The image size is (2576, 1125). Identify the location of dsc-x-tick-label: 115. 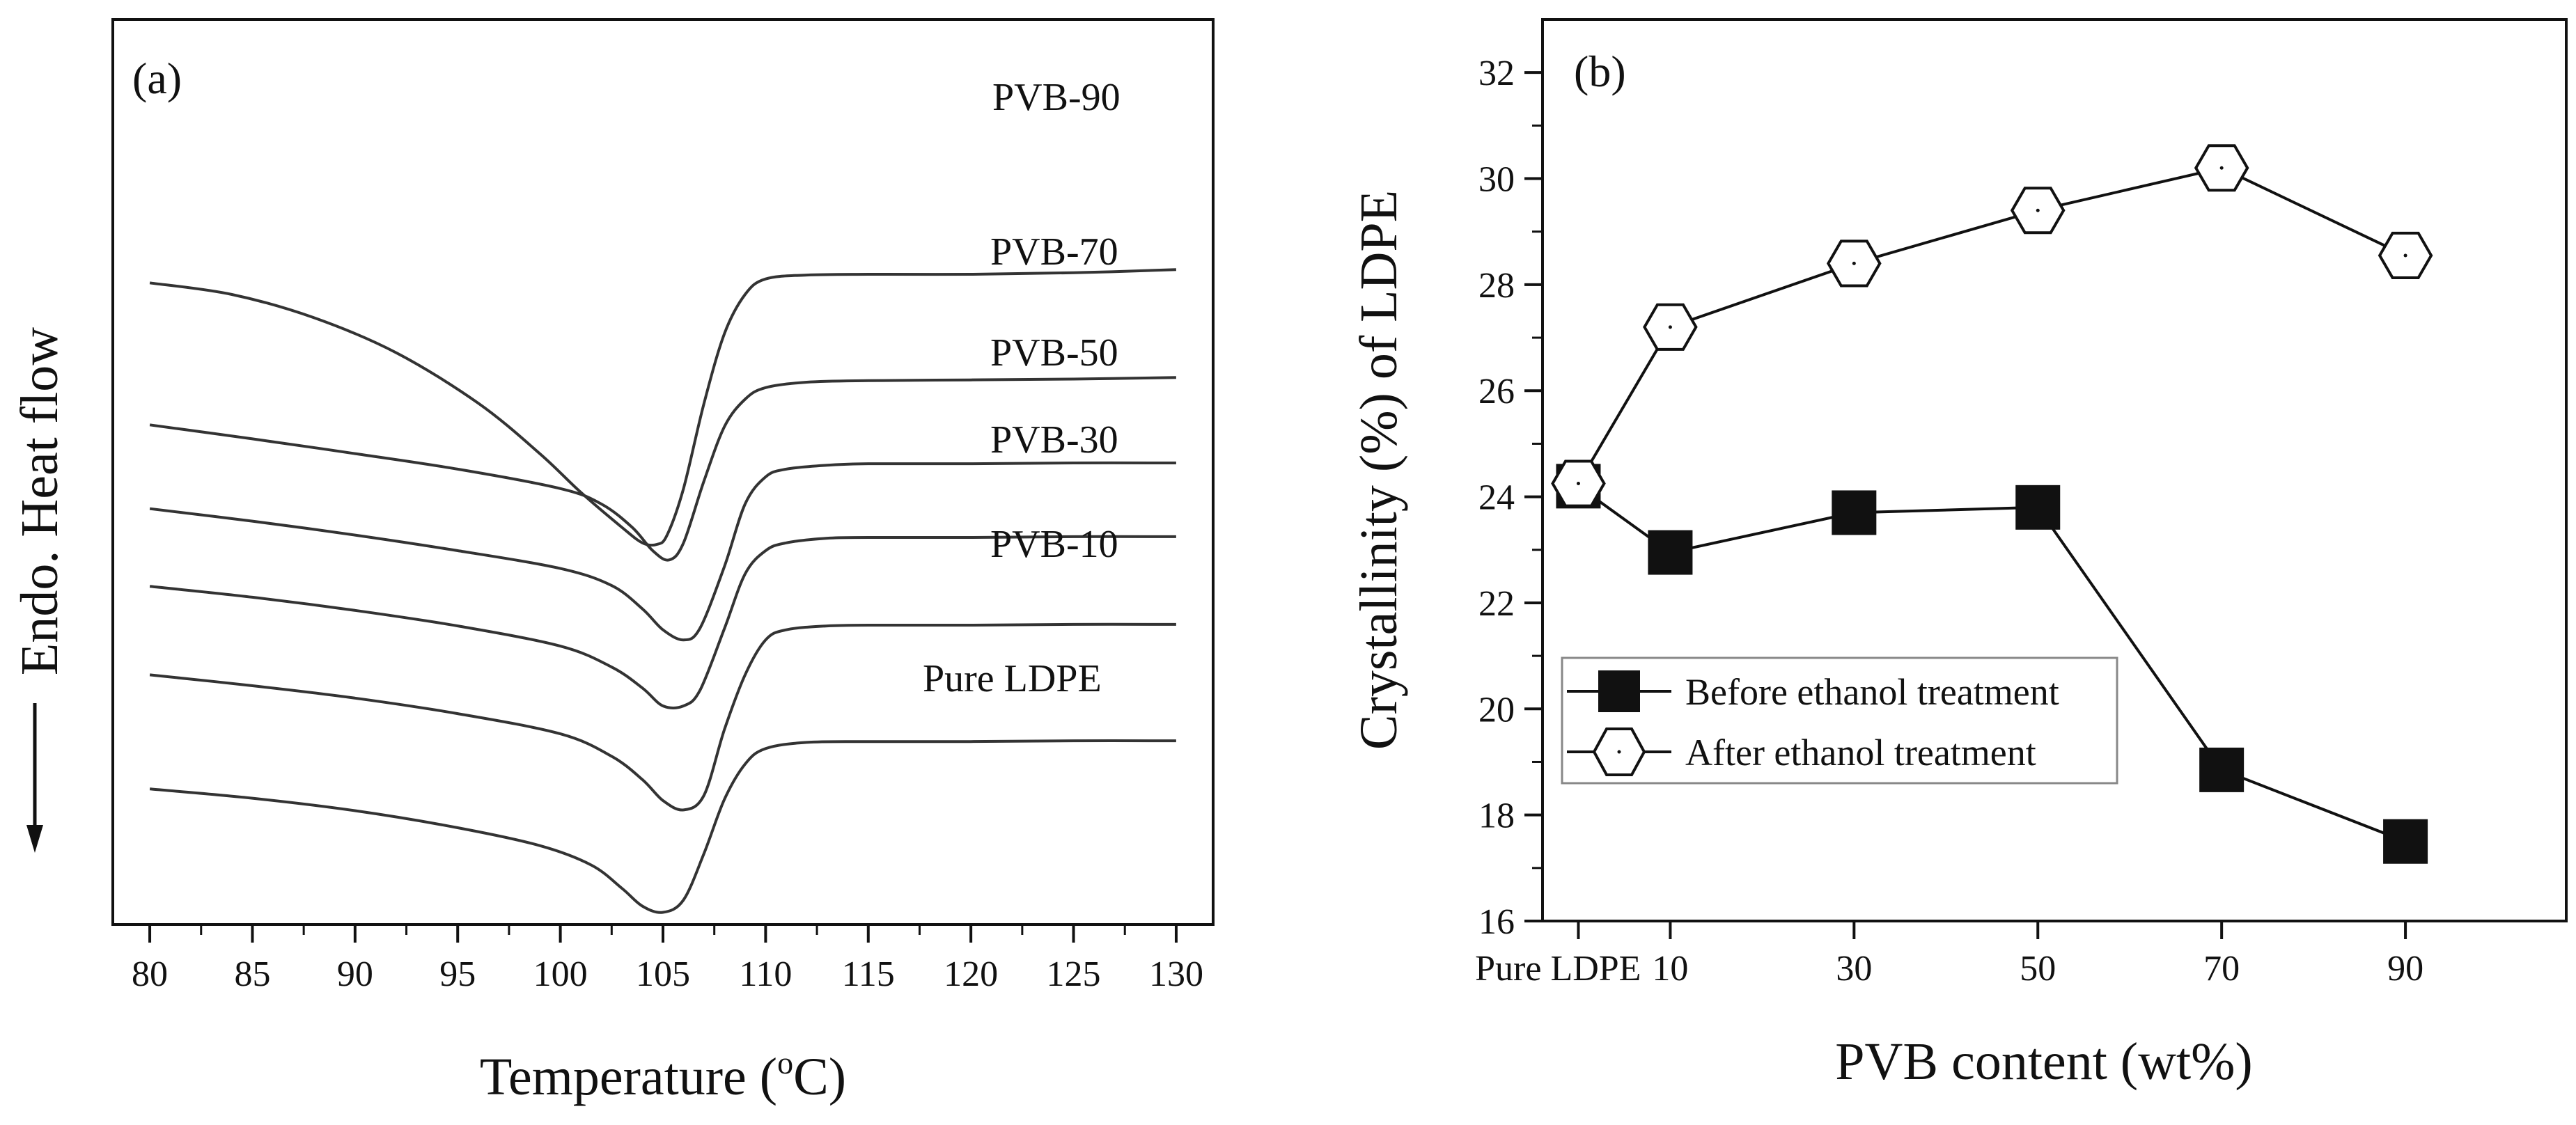
(869, 974).